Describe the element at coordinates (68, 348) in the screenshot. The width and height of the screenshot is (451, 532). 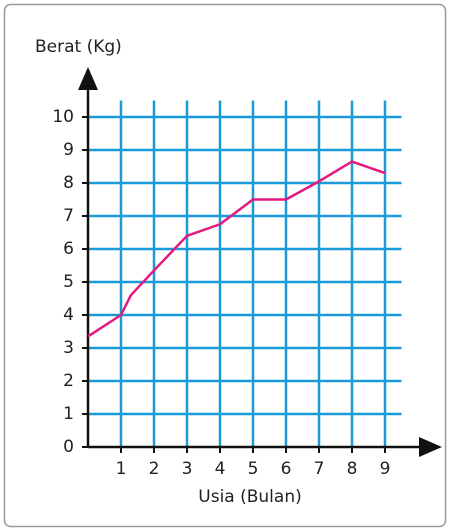
I see `y-tick-label: 3` at that location.